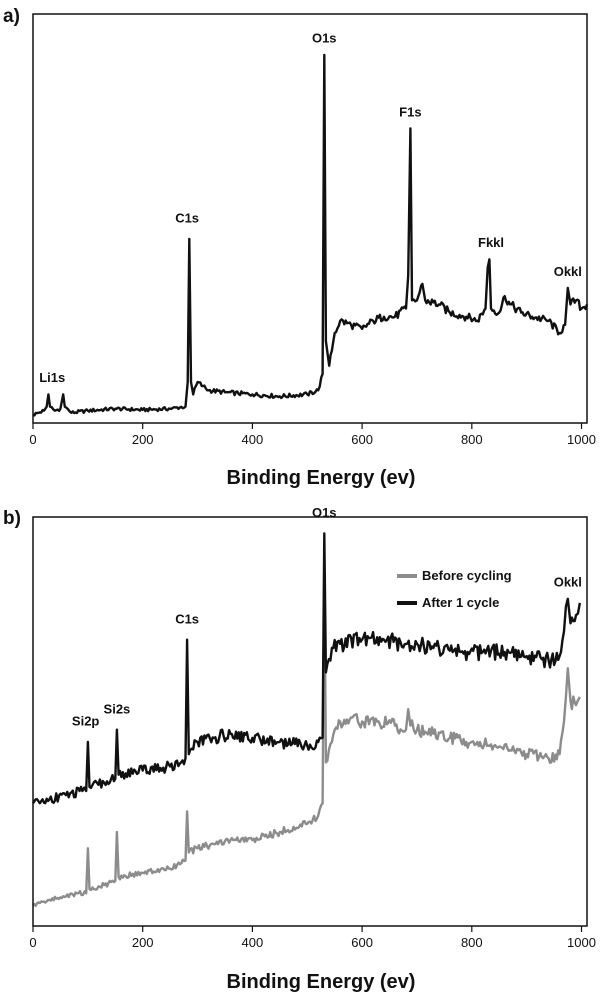  I want to click on panel-a-x-tick-label: 0, so click(32, 439).